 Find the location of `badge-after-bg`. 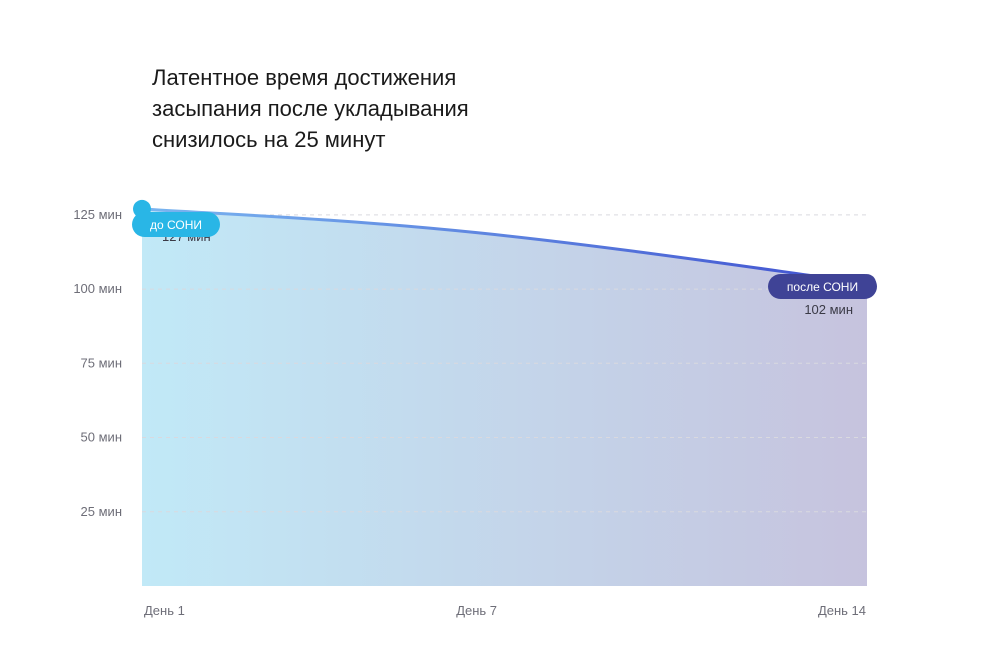

badge-after-bg is located at coordinates (822, 286).